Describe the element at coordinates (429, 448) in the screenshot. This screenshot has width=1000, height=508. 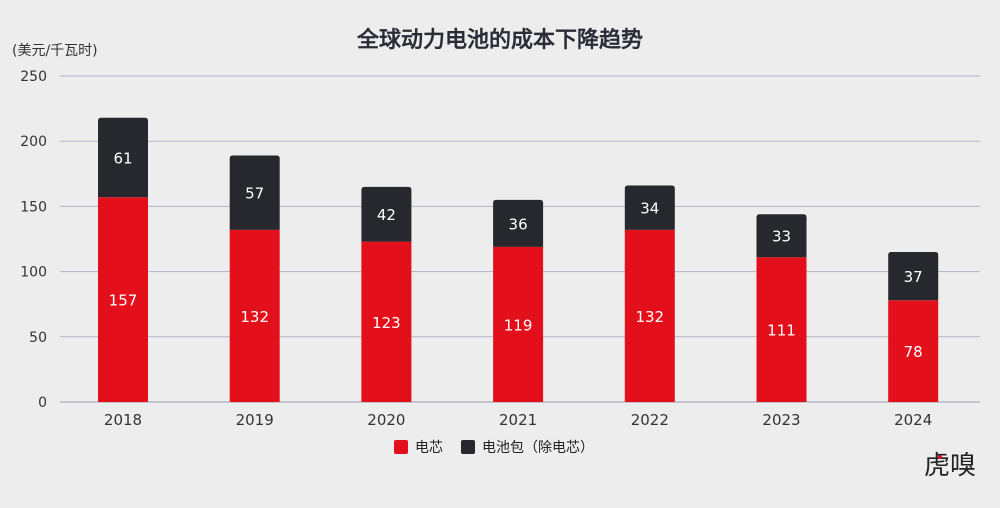
I see `legend-label: 电芯` at that location.